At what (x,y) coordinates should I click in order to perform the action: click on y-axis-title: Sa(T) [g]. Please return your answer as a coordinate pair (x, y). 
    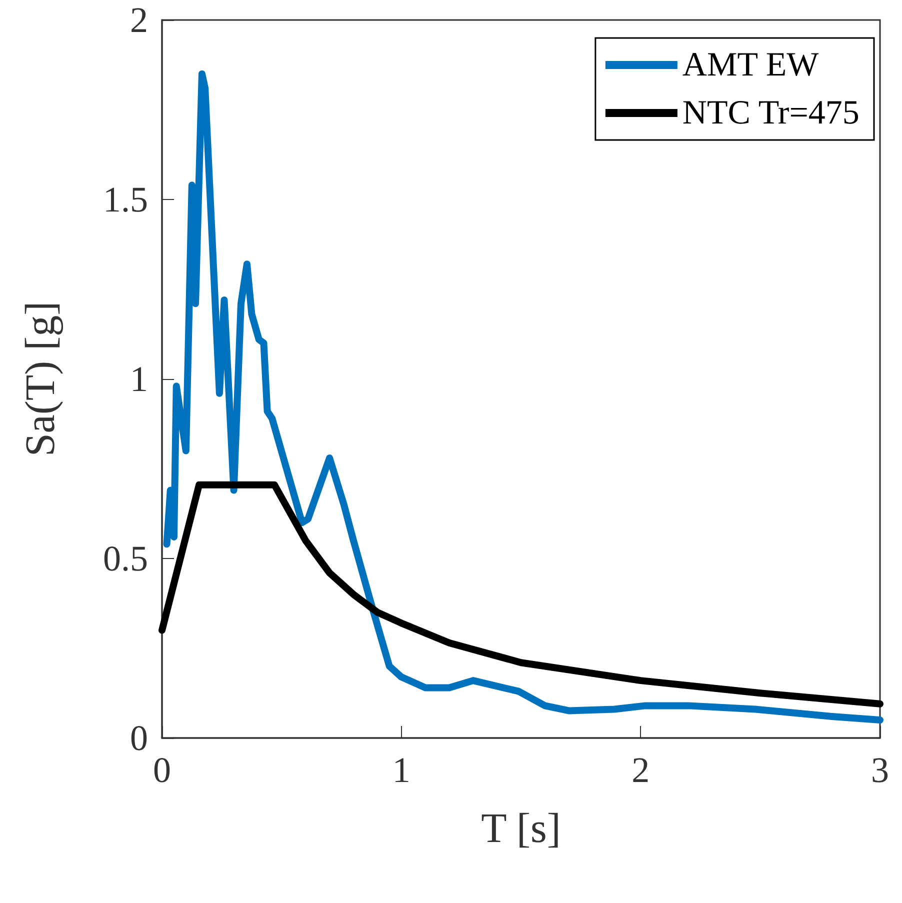
    Looking at the image, I should click on (41, 379).